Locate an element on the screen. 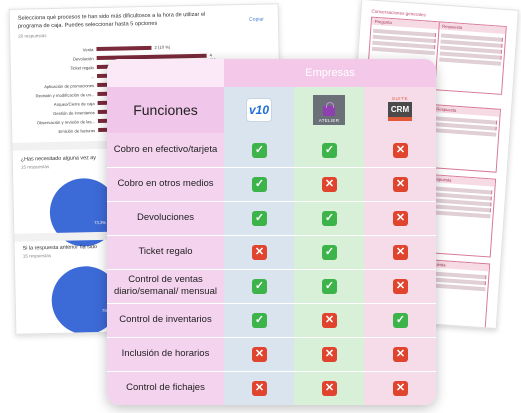 Image resolution: width=521 pixels, height=413 pixels. bar-label: Gestión de inventarios is located at coordinates (74, 112).